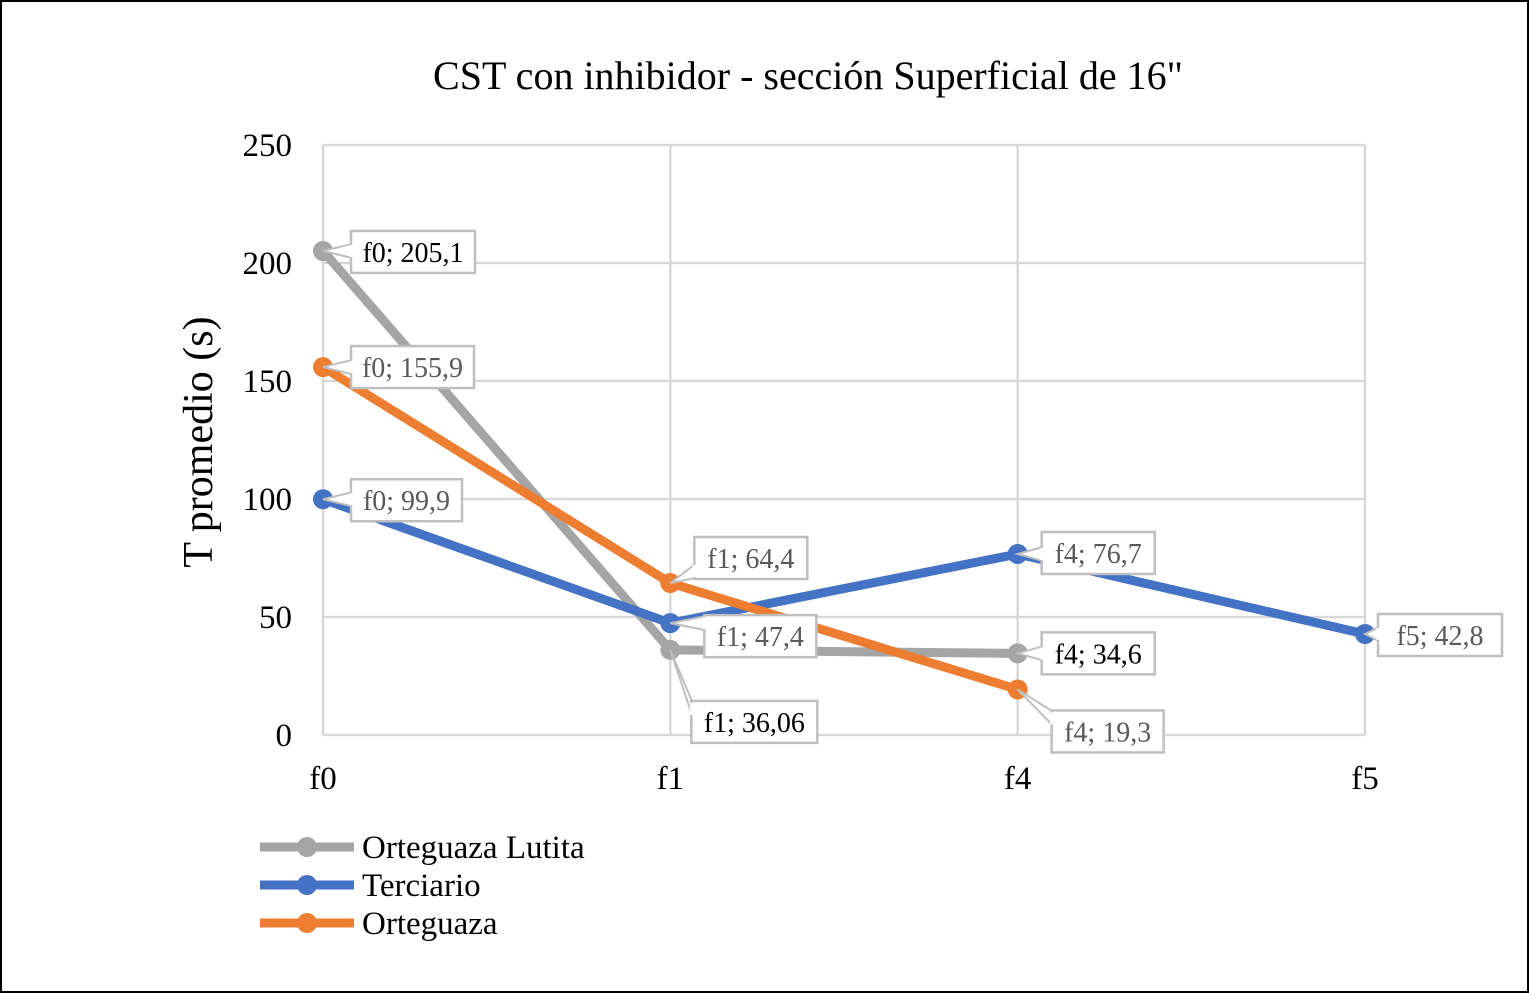 This screenshot has height=993, width=1529. I want to click on y-tick-label: 50, so click(275, 618).